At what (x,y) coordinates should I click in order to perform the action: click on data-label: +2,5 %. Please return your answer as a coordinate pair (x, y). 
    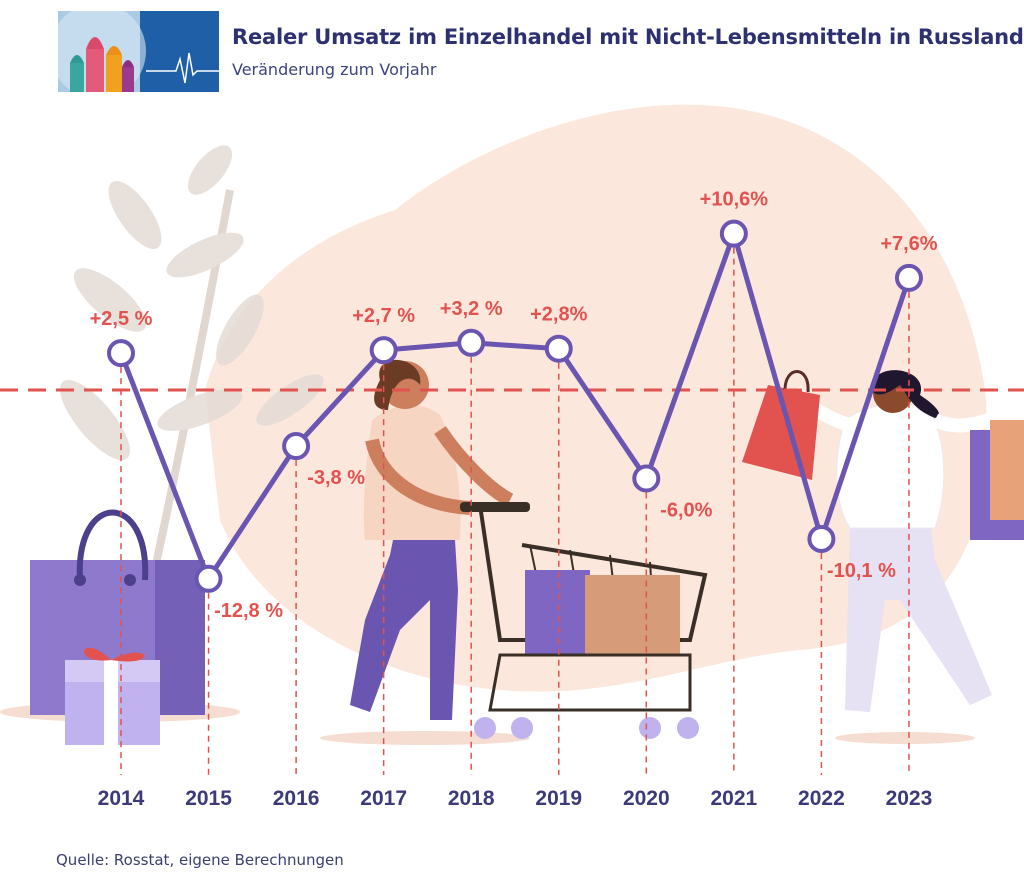
    Looking at the image, I should click on (121, 319).